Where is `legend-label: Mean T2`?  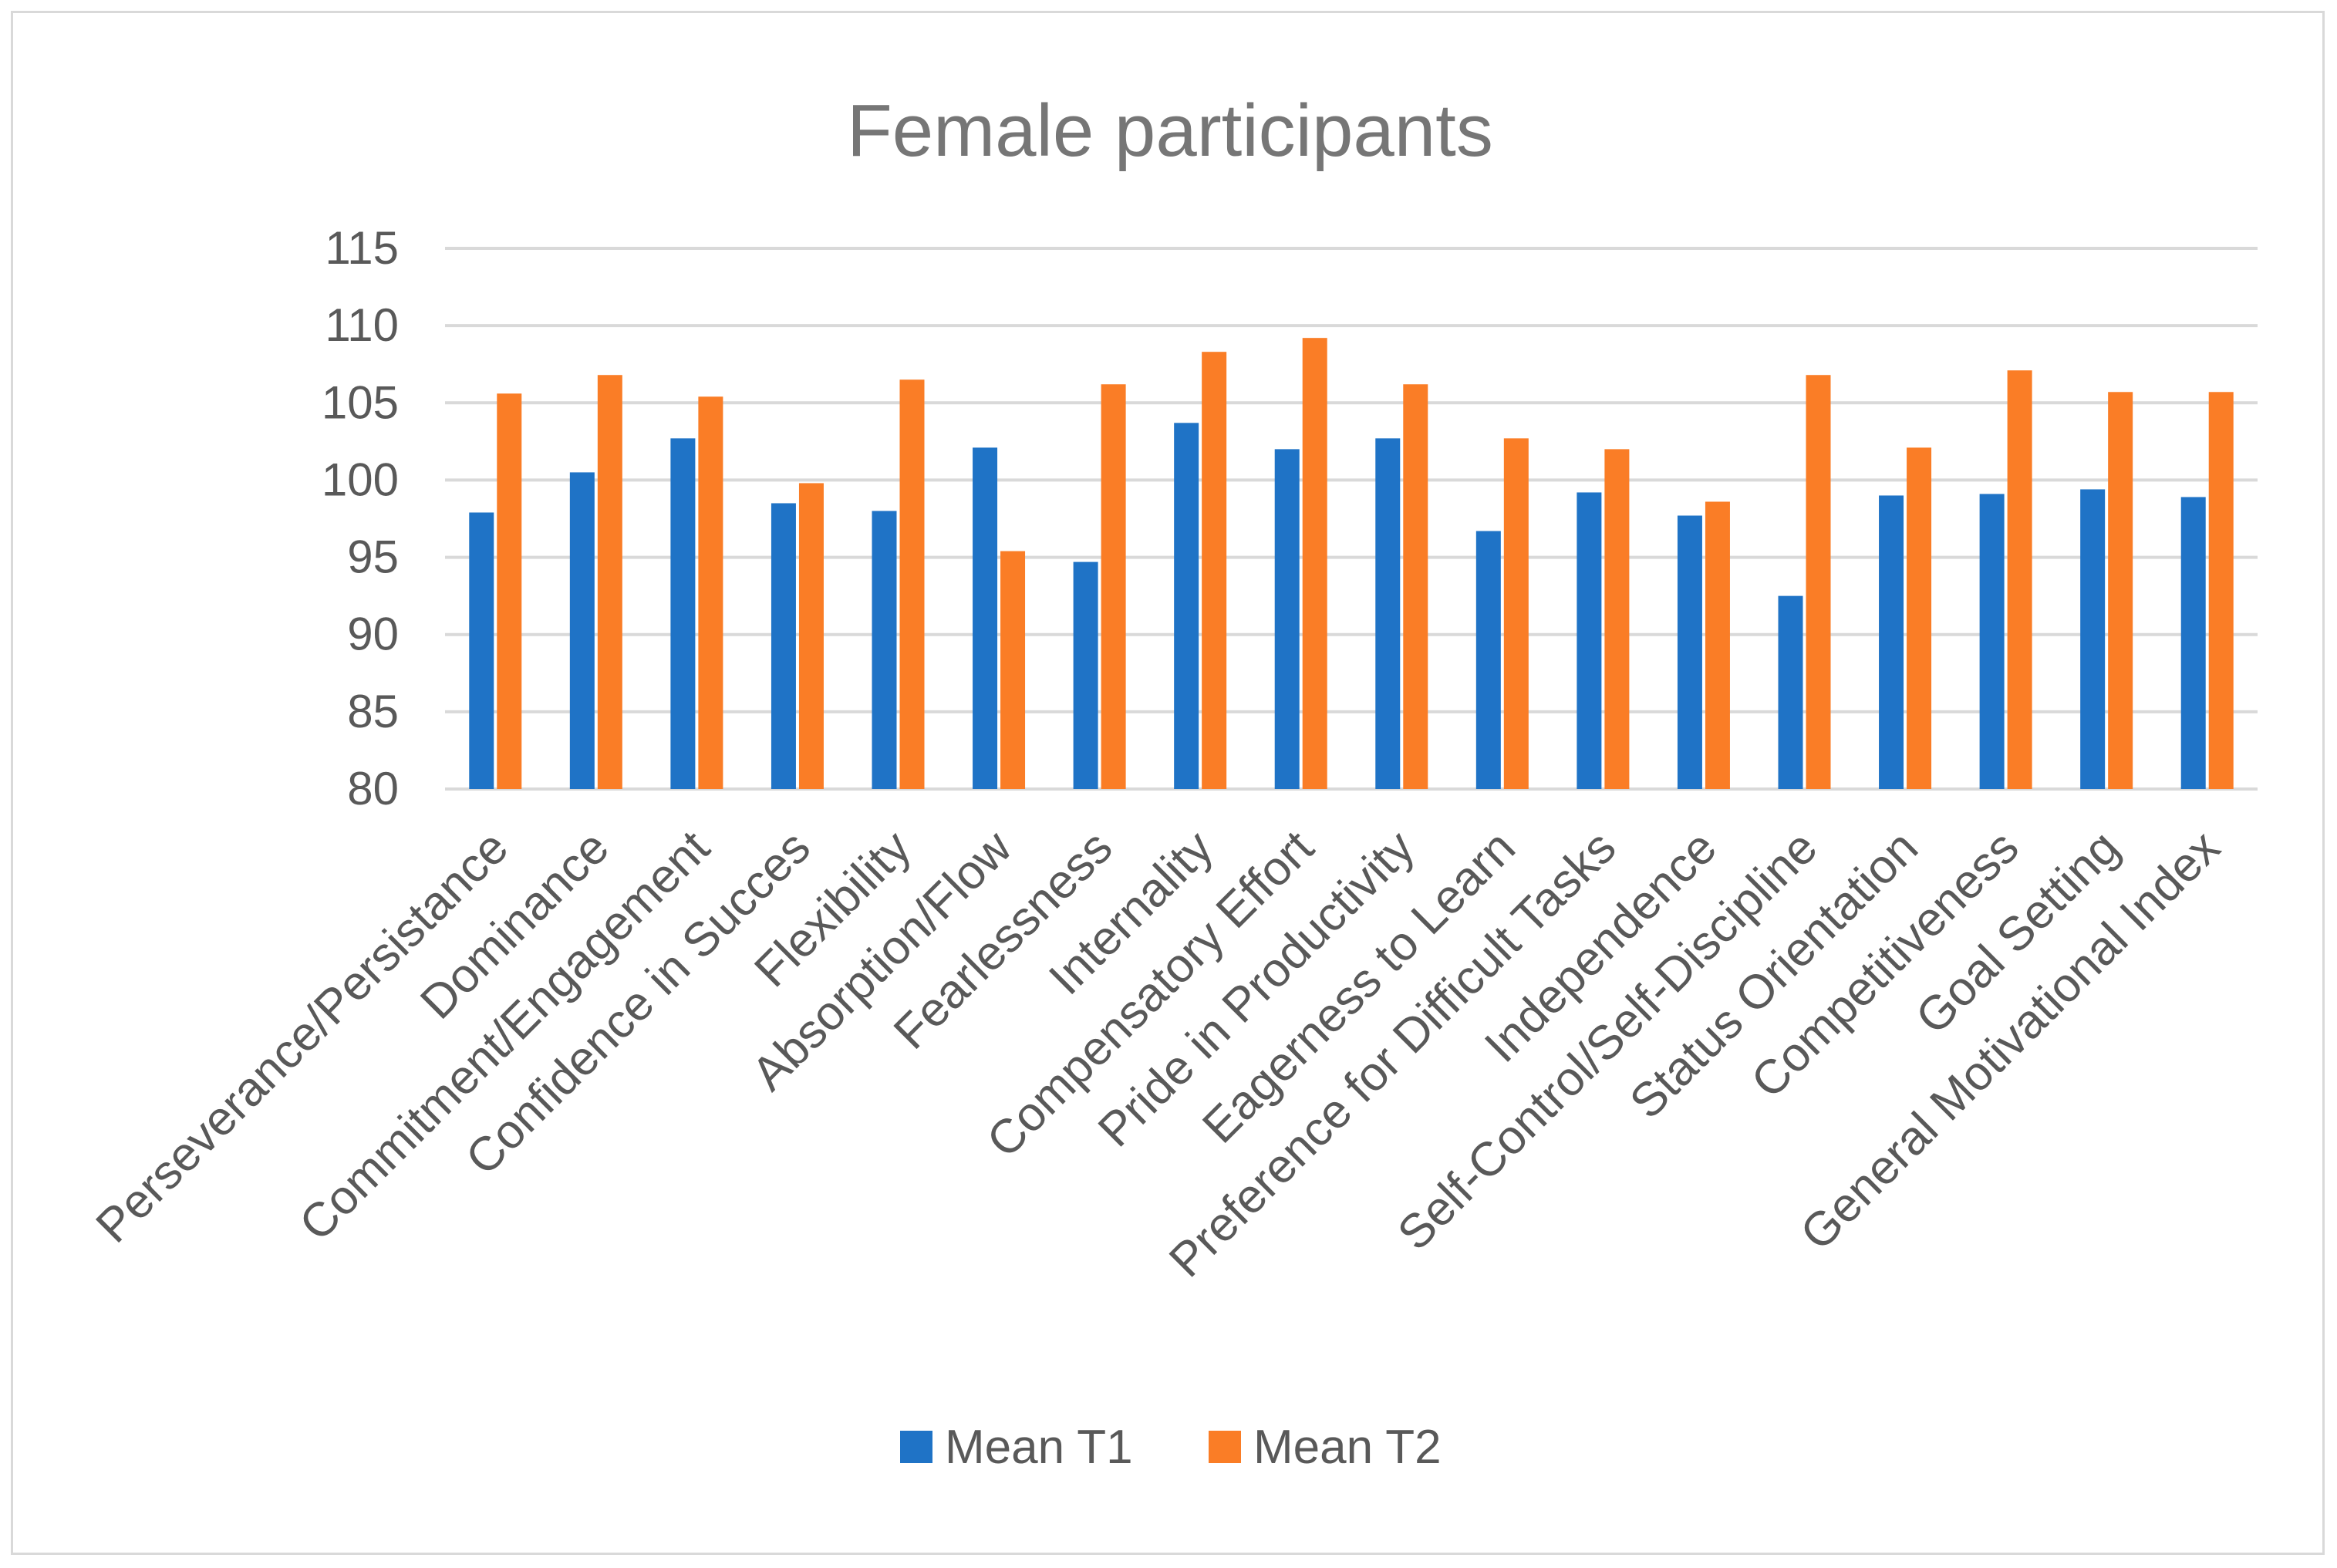
legend-label: Mean T2 is located at coordinates (1347, 1448).